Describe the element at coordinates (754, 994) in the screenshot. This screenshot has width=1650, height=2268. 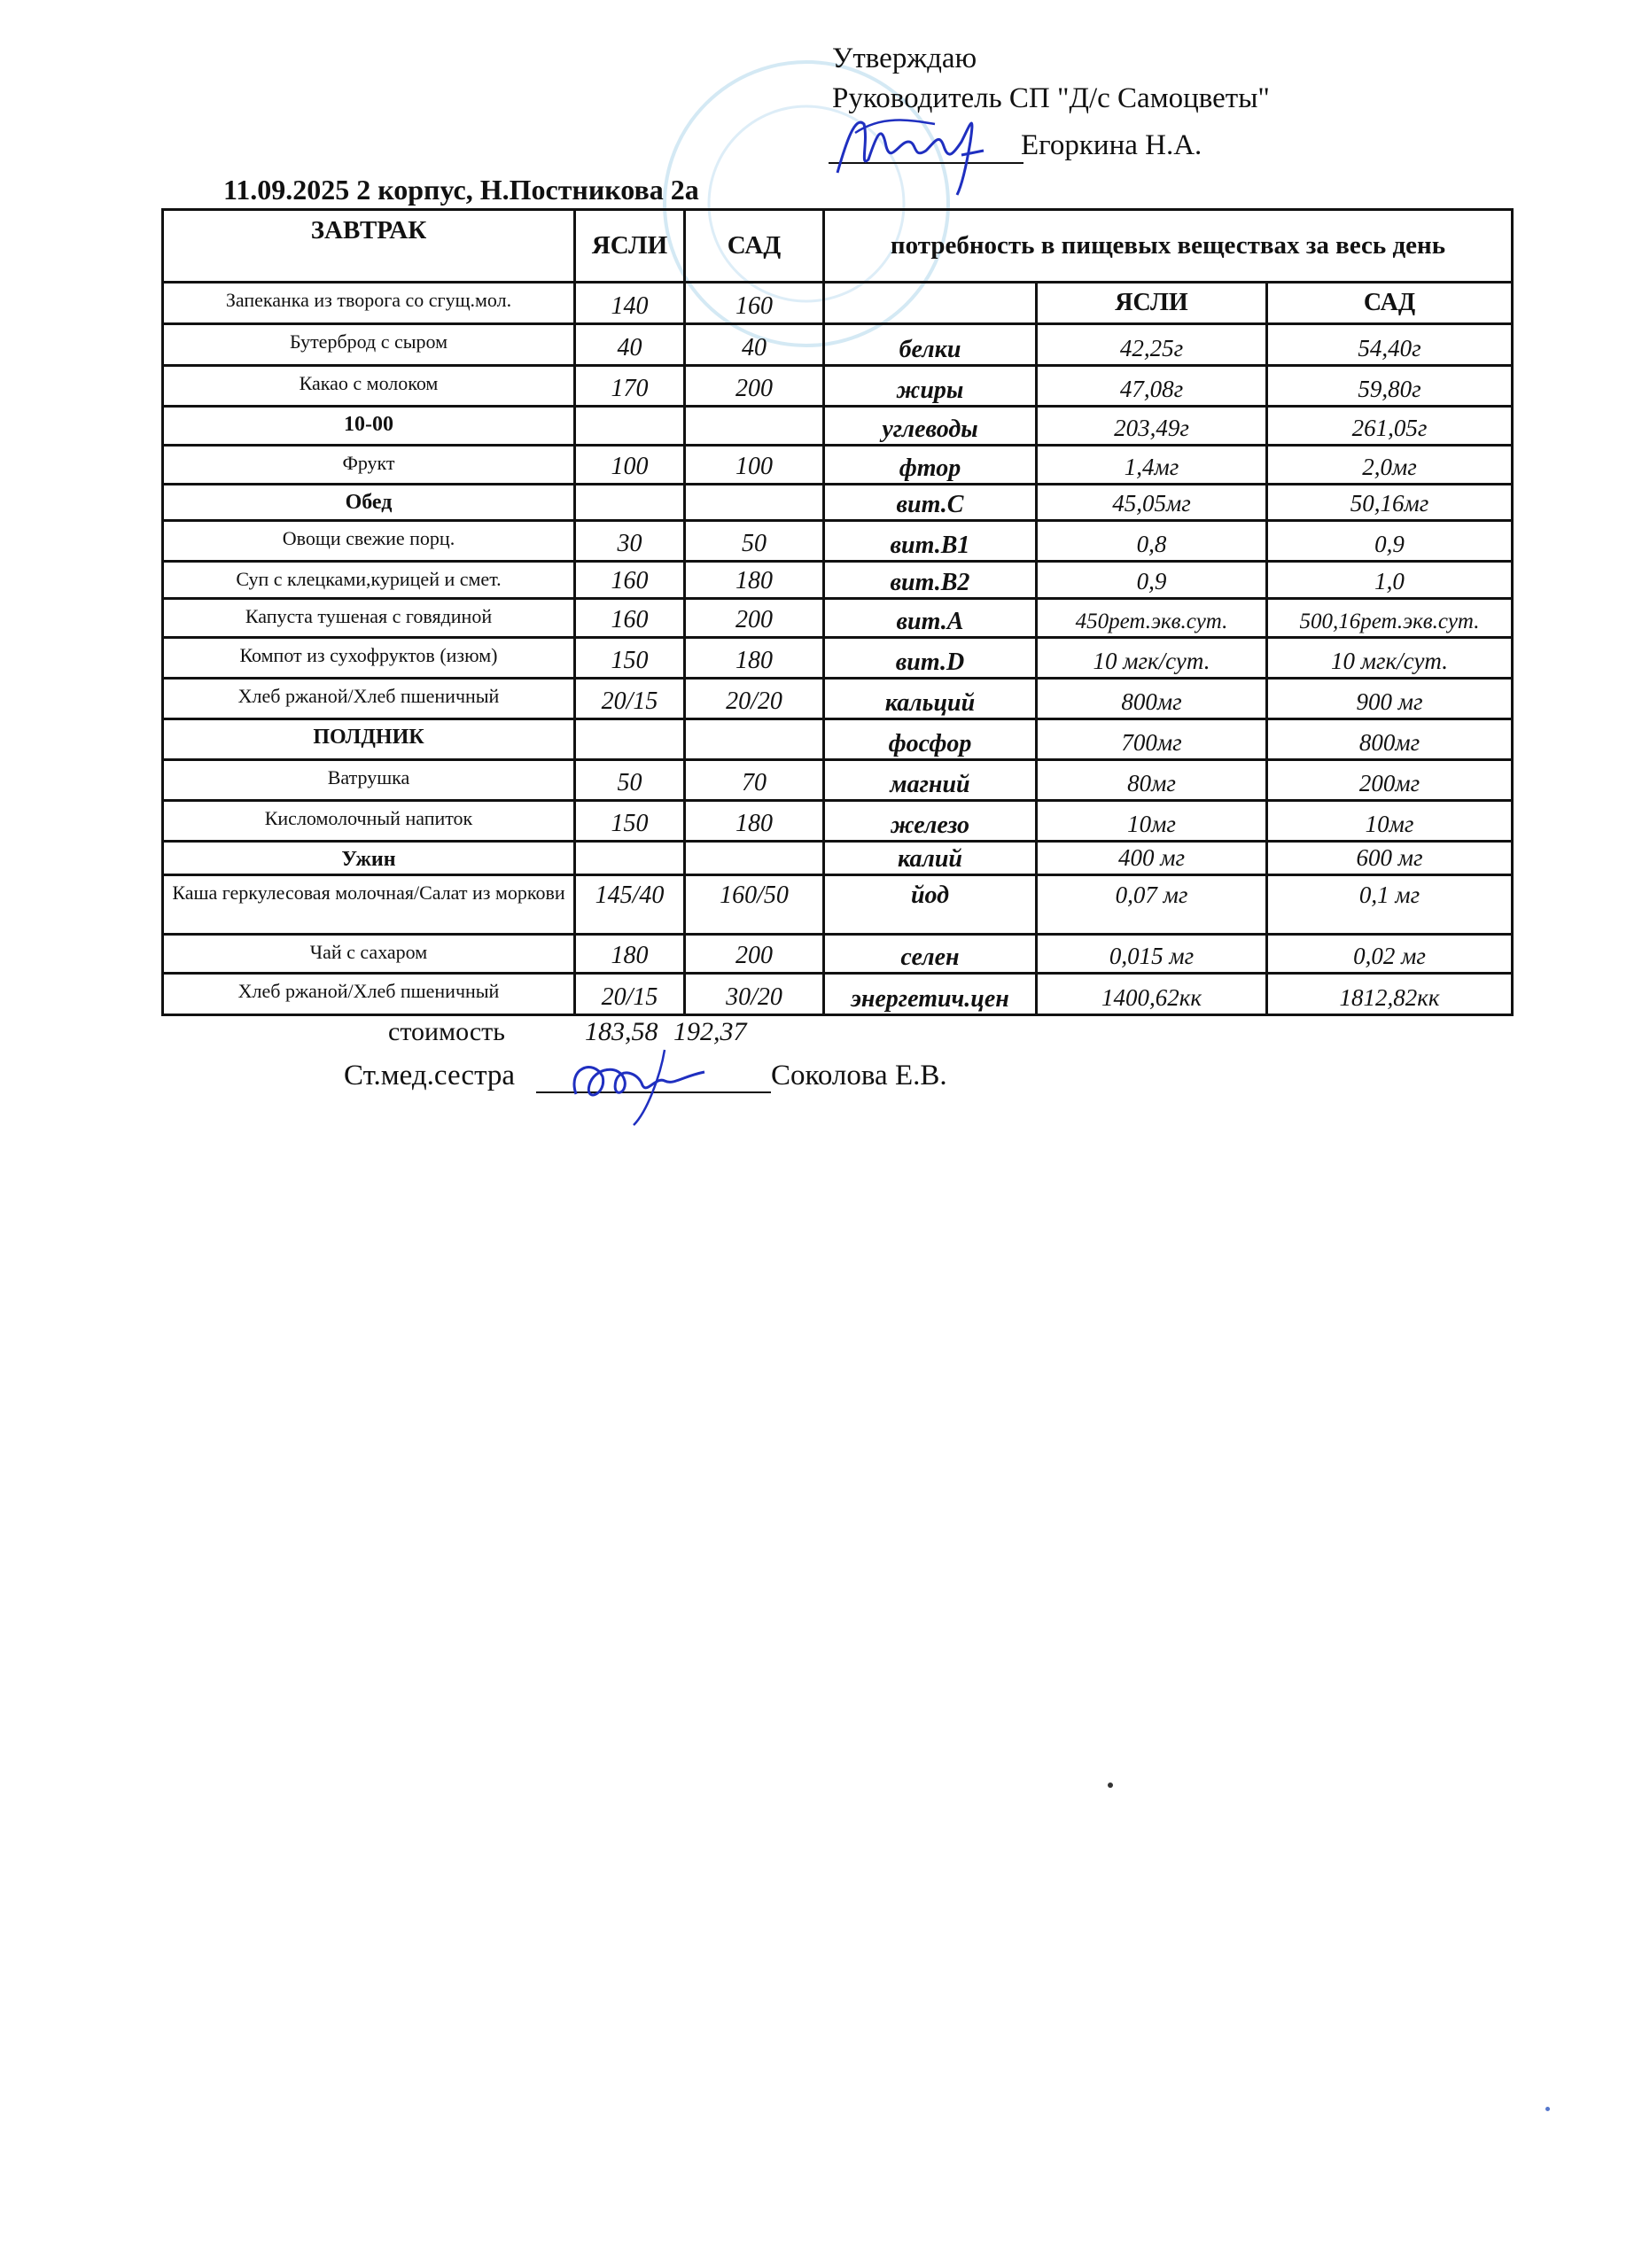
I see `portion-sad: 30/20` at that location.